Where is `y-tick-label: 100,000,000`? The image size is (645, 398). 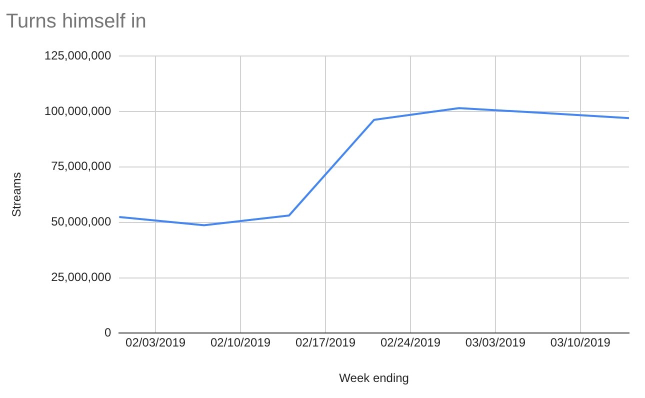 y-tick-label: 100,000,000 is located at coordinates (78, 111).